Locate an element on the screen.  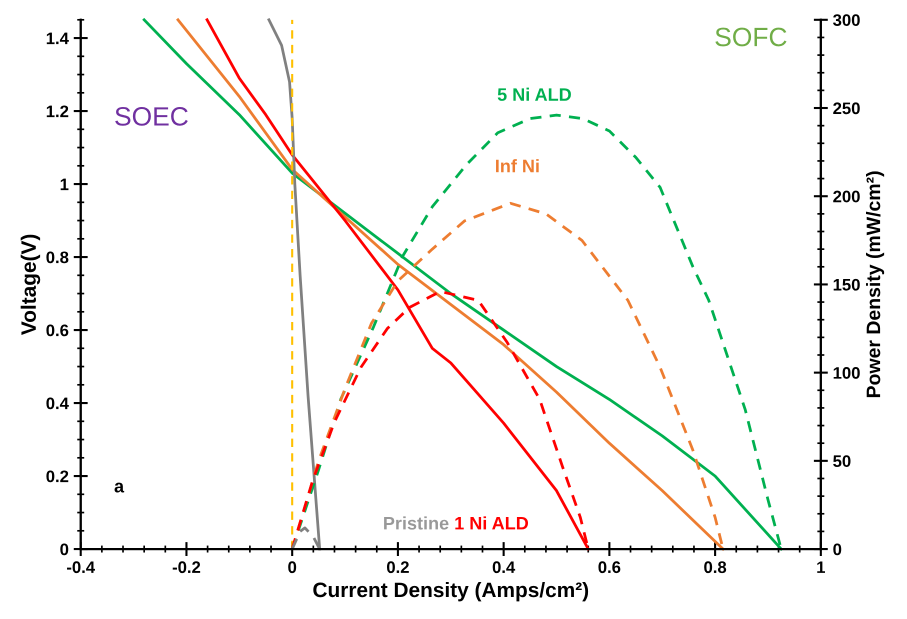
x-tick-label: 0.4 is located at coordinates (504, 567).